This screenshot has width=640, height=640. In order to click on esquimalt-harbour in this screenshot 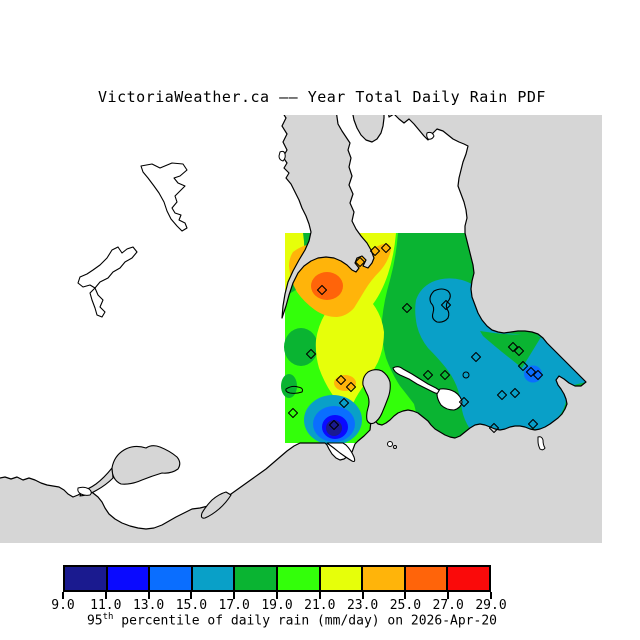, I will do `click(376, 397)`.